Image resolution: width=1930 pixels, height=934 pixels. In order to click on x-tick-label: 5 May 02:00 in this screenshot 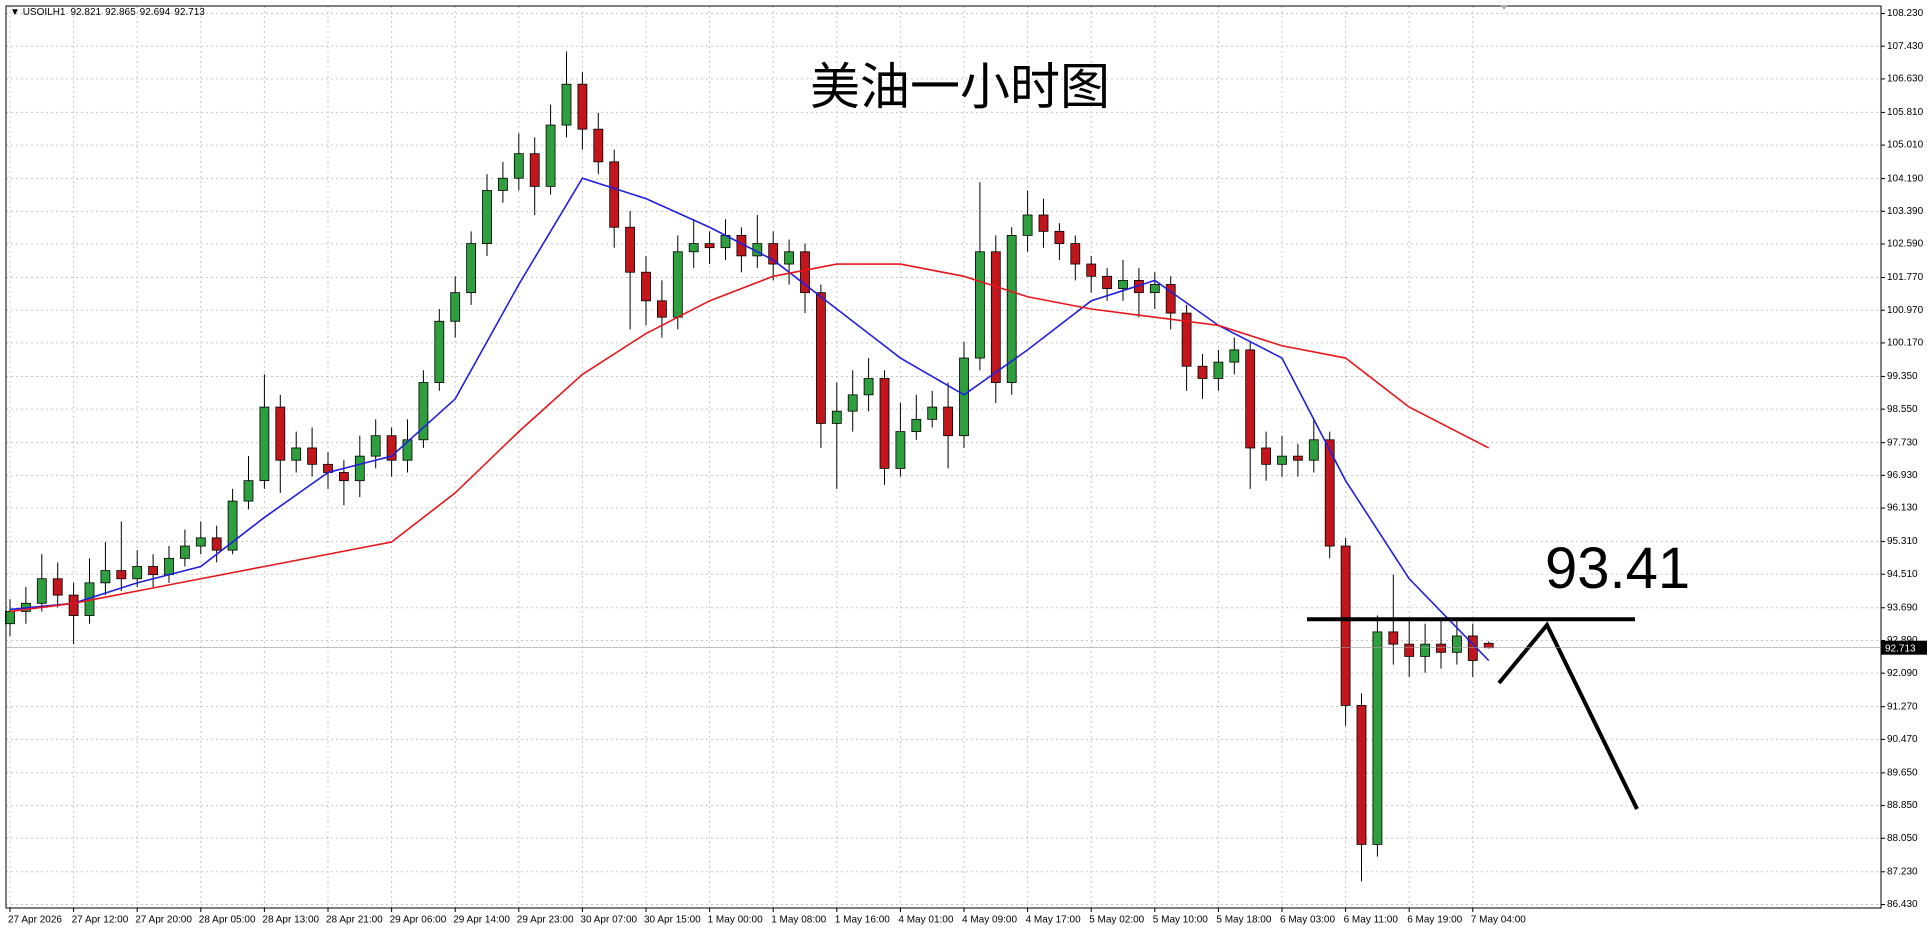, I will do `click(1116, 920)`.